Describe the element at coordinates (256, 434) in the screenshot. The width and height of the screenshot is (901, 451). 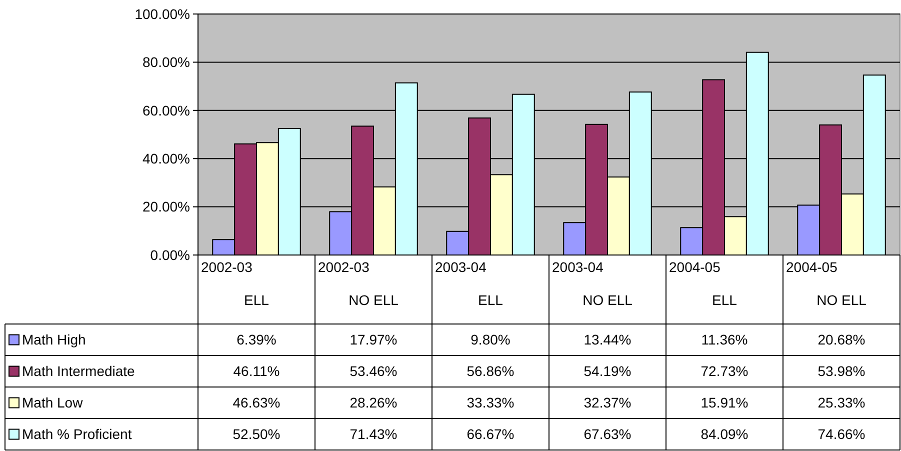
I see `data-label: 52.50%` at that location.